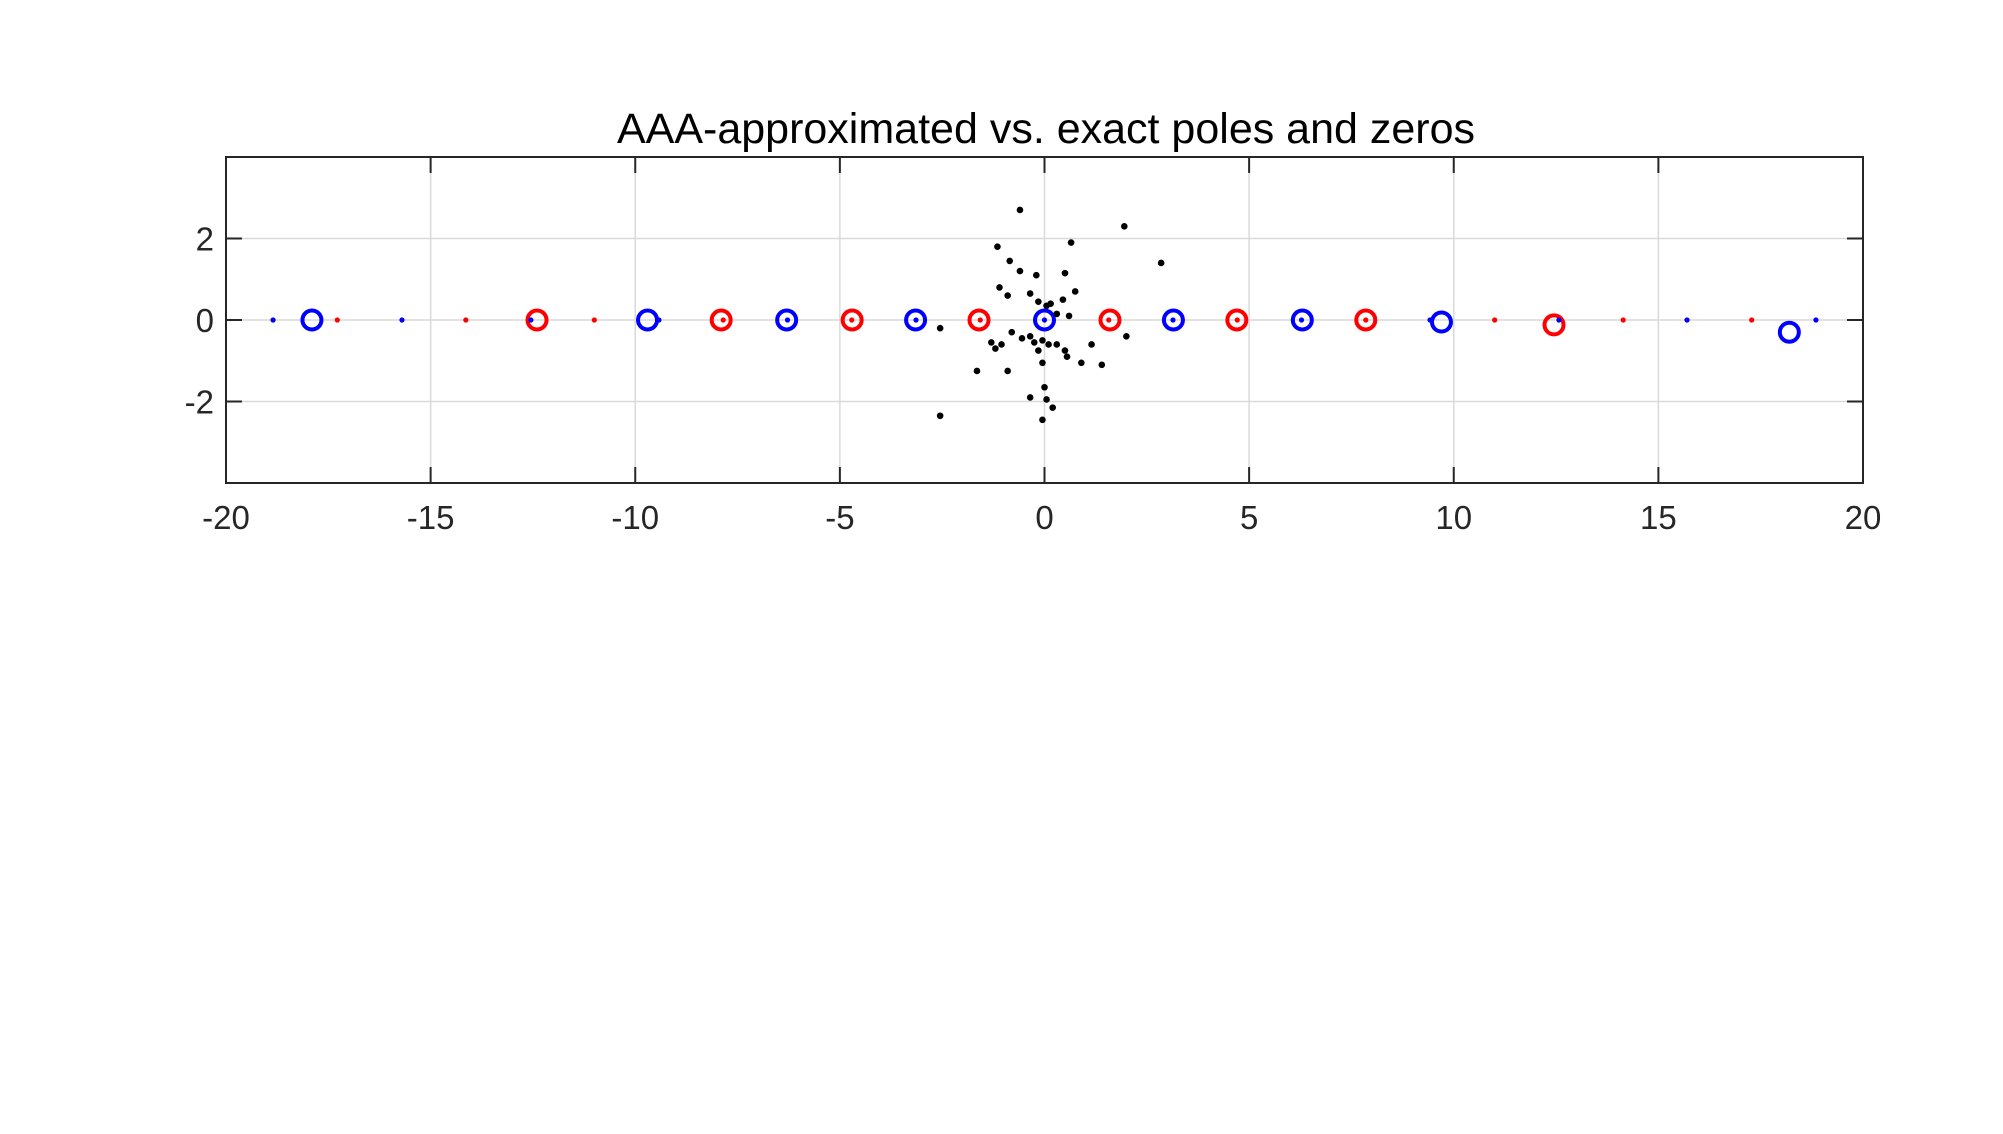 The height and width of the screenshot is (1134, 2003). I want to click on y-tick-label: 0, so click(205, 320).